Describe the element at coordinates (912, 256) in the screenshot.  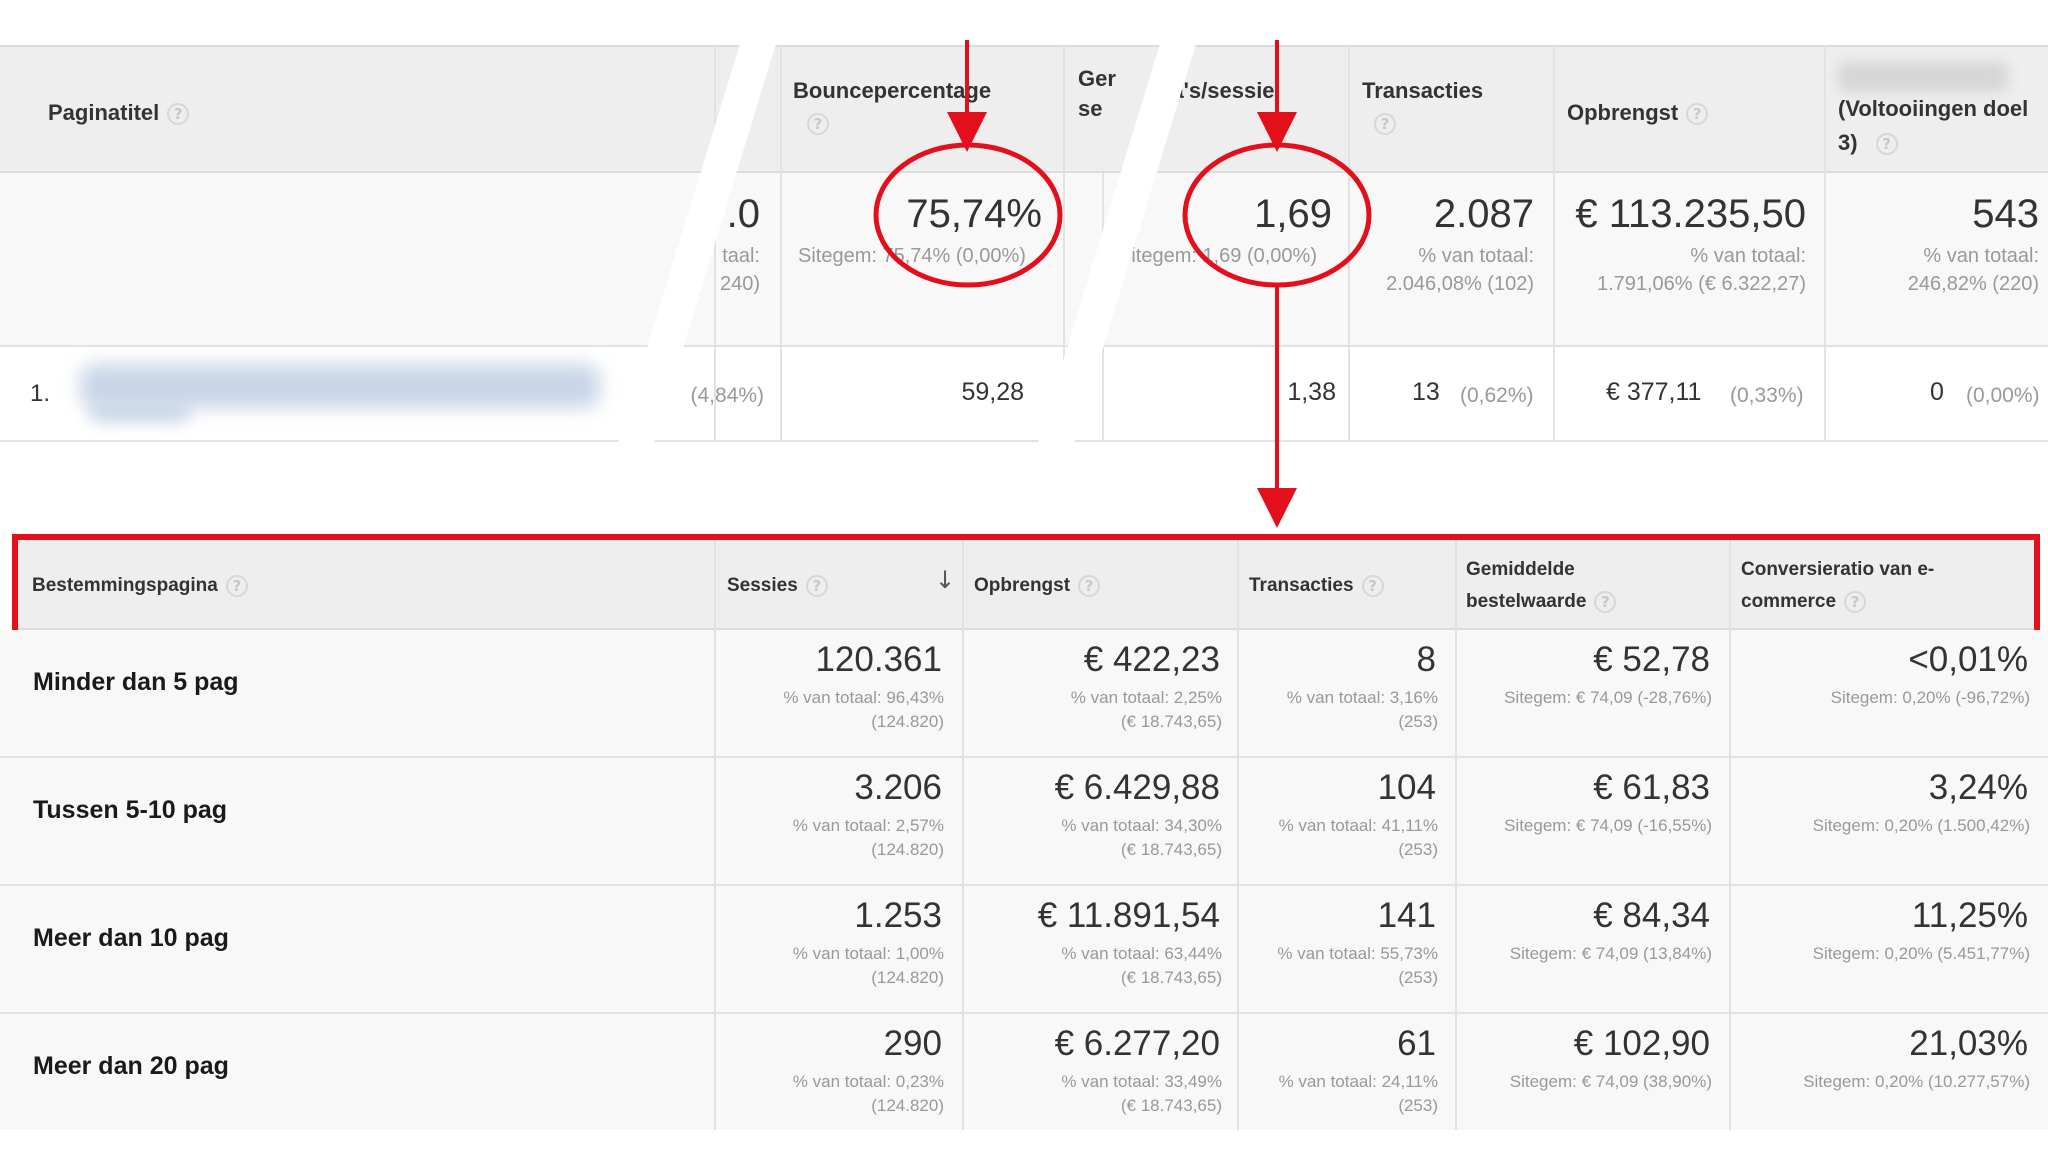
I see `total-bounce-sub: Sitegem: 75,74% (0,00%)` at that location.